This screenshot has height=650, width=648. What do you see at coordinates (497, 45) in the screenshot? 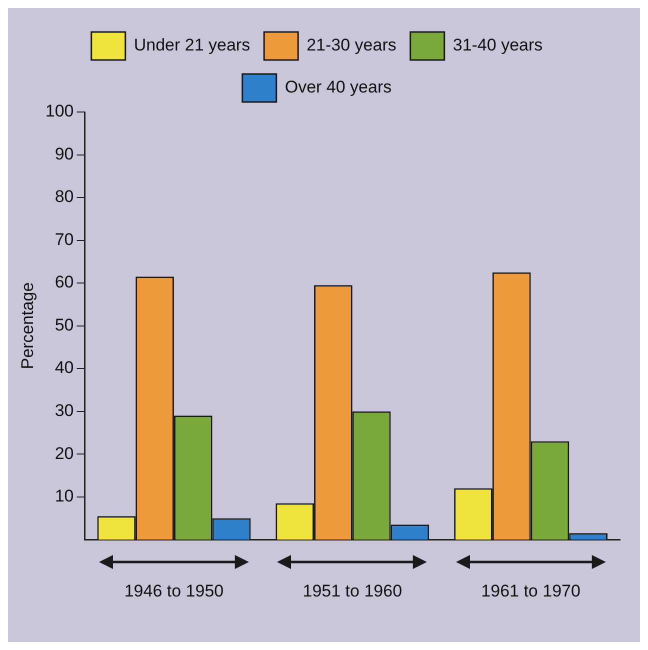
I see `legend-label: 31-40 years` at bounding box center [497, 45].